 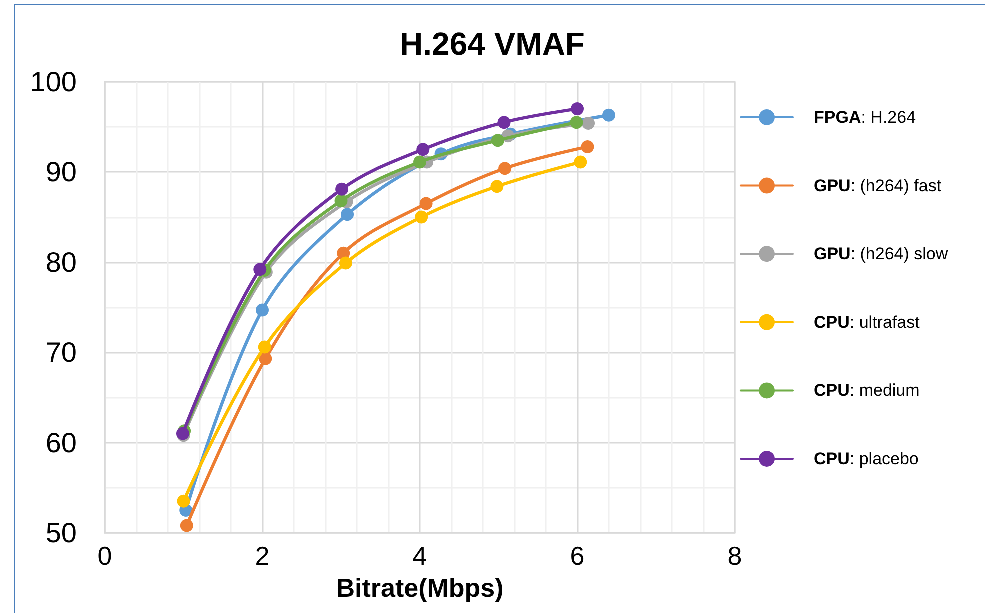 I want to click on y-tick-label: 70, so click(x=61, y=352).